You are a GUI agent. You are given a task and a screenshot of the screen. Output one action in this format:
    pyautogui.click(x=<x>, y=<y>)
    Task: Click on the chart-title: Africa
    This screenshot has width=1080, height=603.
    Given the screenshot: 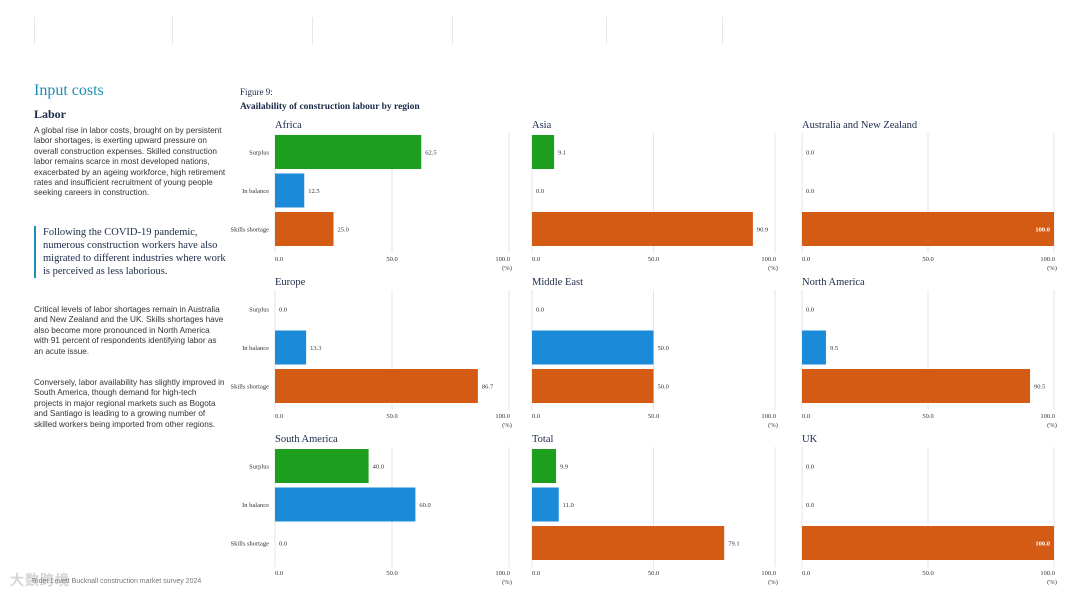 What is the action you would take?
    pyautogui.click(x=288, y=125)
    